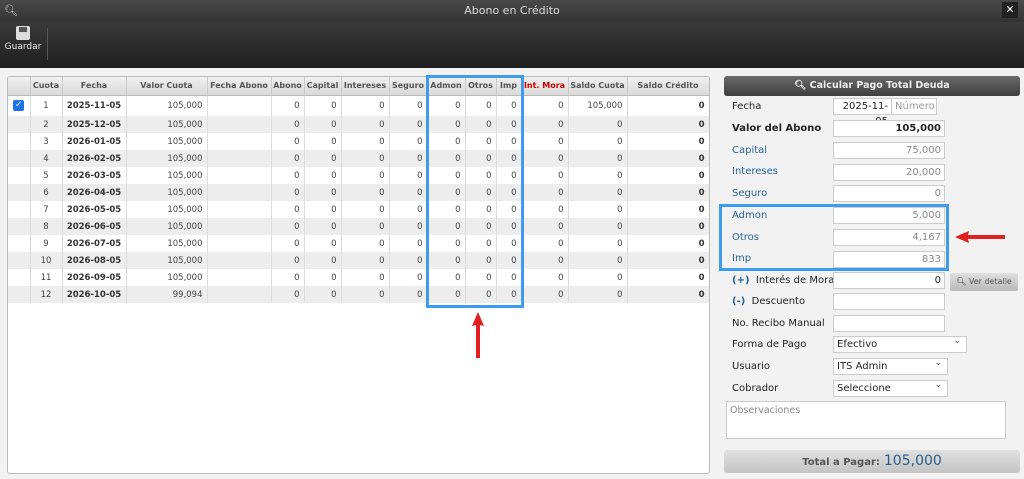 The height and width of the screenshot is (479, 1024). What do you see at coordinates (889, 150) in the screenshot?
I see `capital-input: 75,000` at bounding box center [889, 150].